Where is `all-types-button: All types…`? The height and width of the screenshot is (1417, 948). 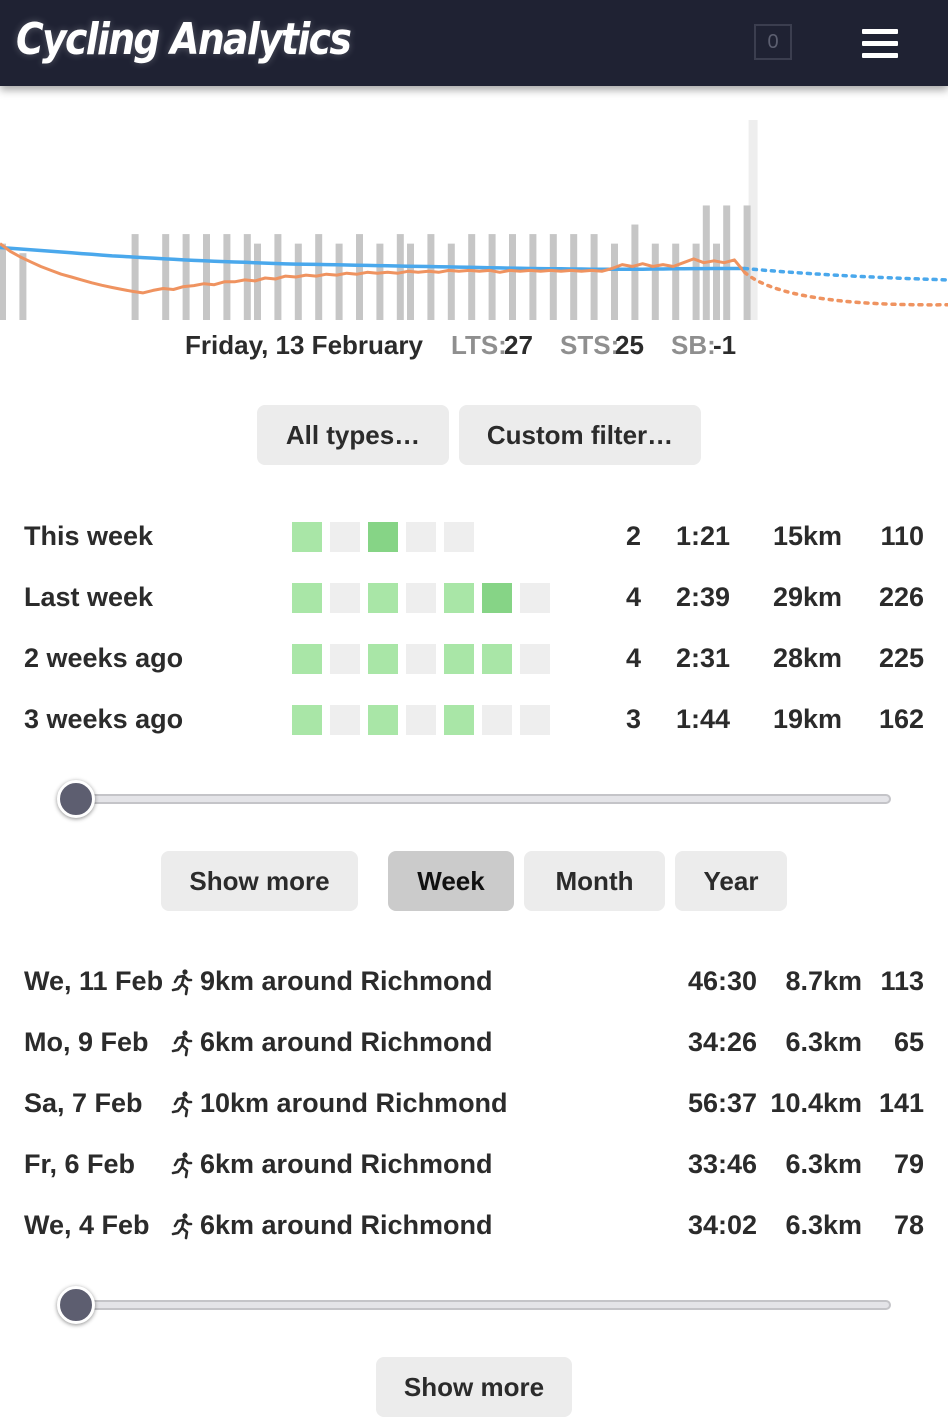
all-types-button: All types… is located at coordinates (353, 435).